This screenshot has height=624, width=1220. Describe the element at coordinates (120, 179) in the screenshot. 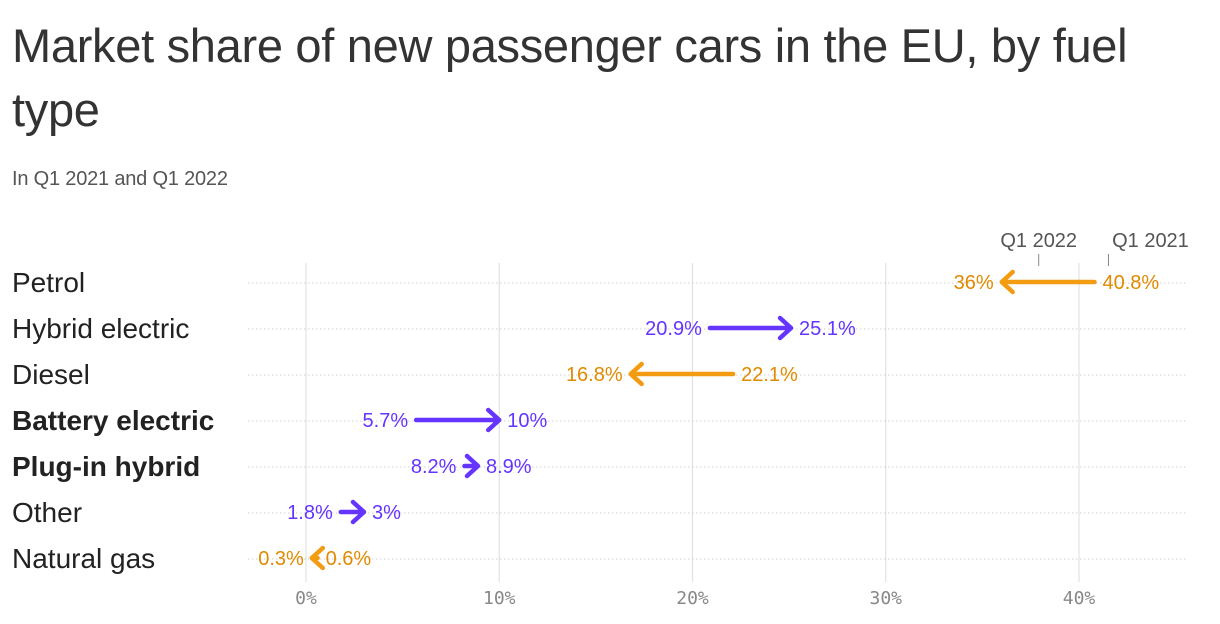

I see `chart-subtitle: In Q1 2021 and Q1 2022` at that location.